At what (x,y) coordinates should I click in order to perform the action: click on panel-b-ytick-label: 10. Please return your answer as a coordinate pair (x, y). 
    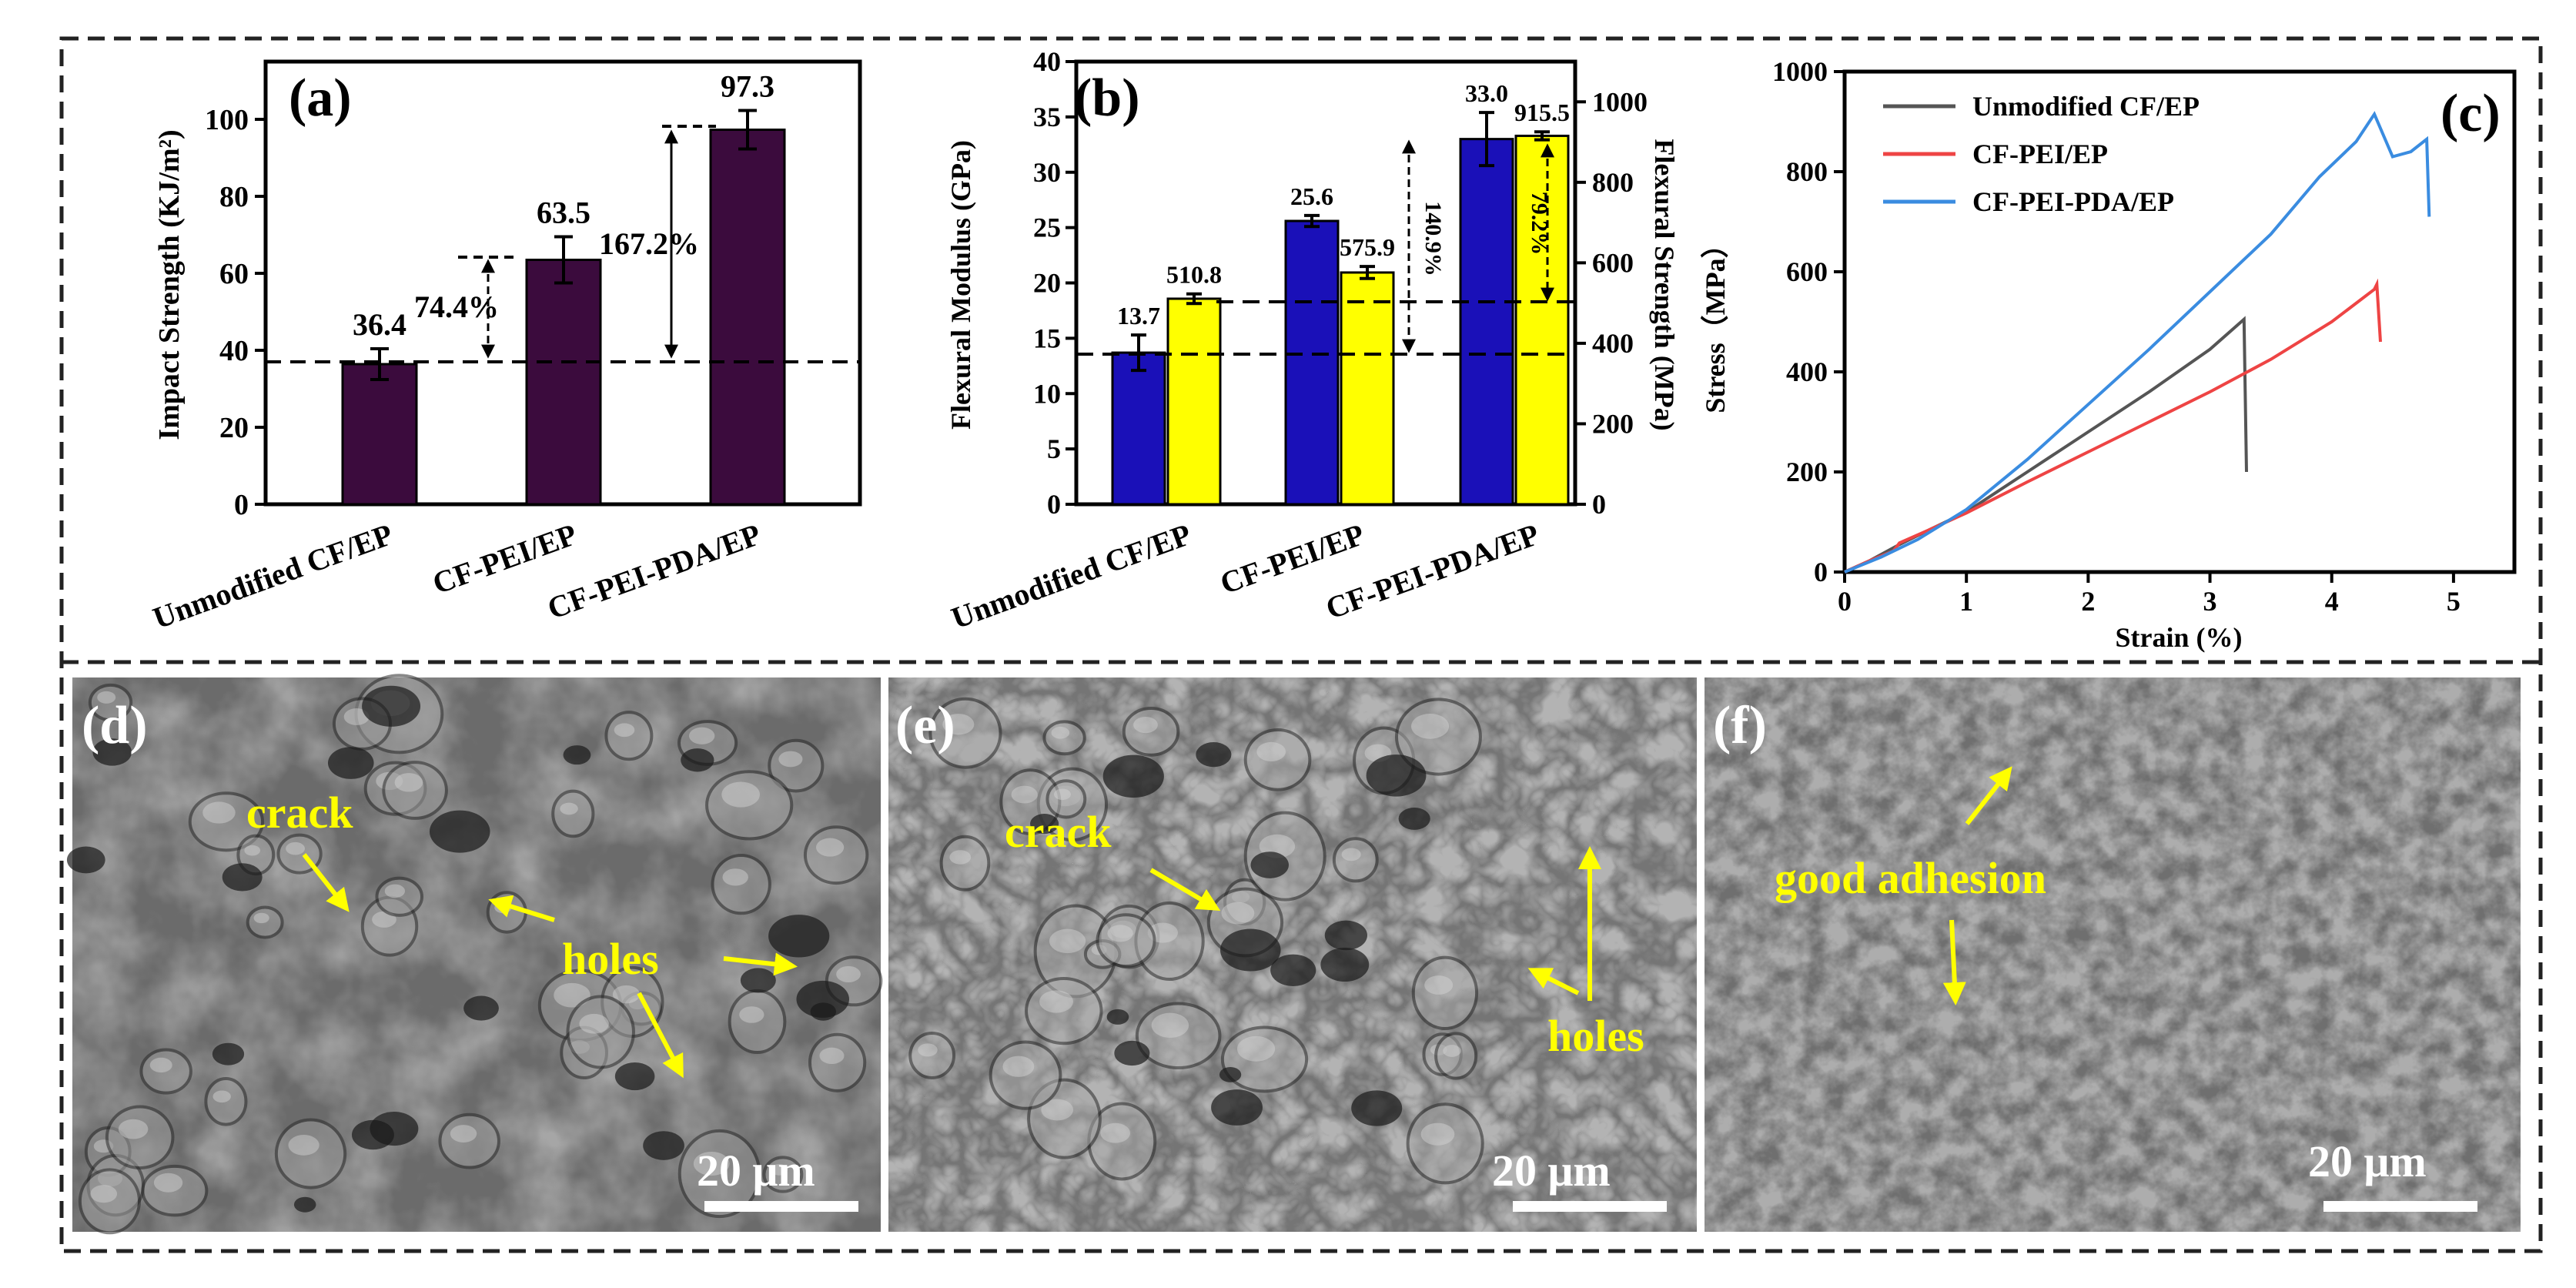
    Looking at the image, I should click on (1047, 394).